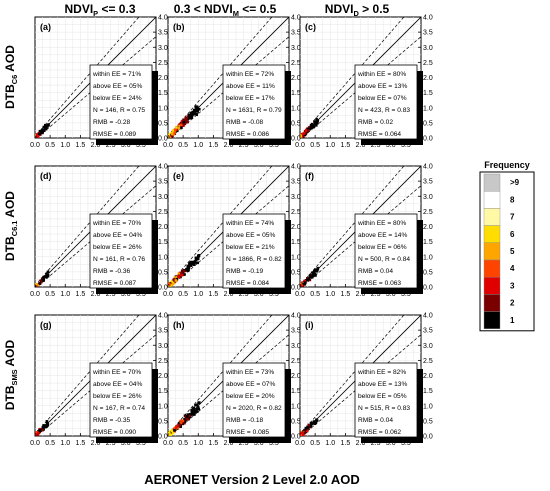 This screenshot has height=491, width=550. I want to click on stats-line: above EE = 14%, so click(382, 235).